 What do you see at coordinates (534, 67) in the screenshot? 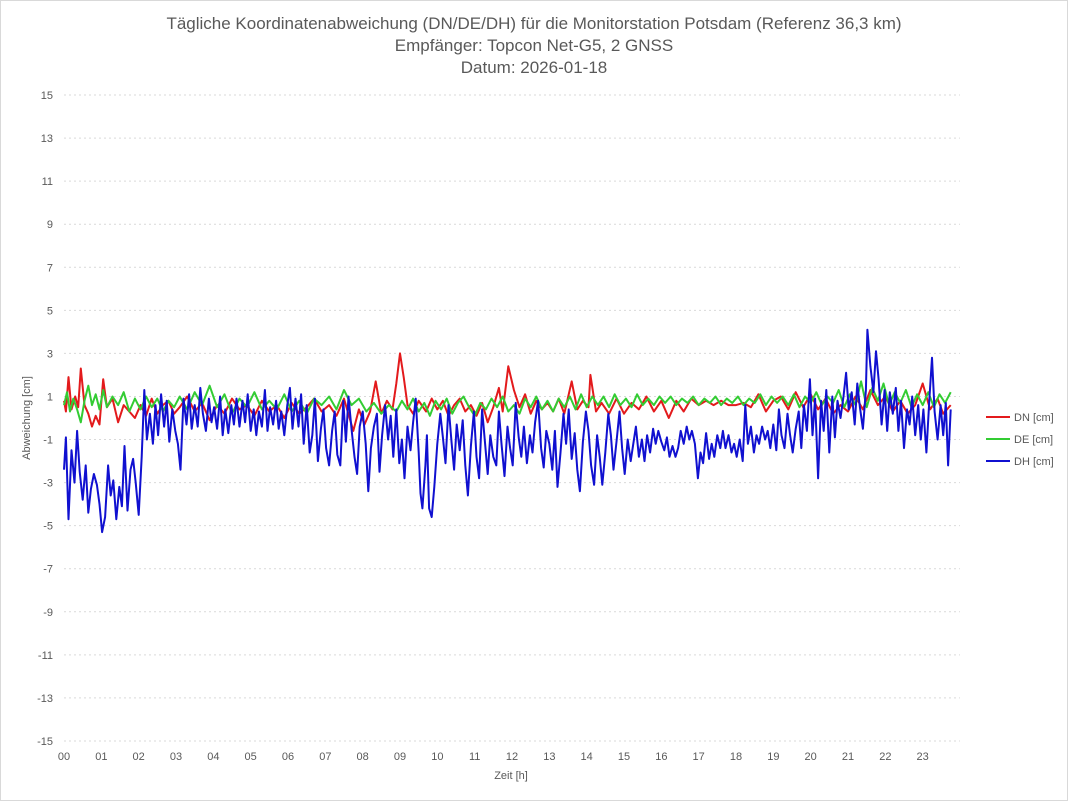
I see `chart-title-line-3: Datum: 2026-01-18` at bounding box center [534, 67].